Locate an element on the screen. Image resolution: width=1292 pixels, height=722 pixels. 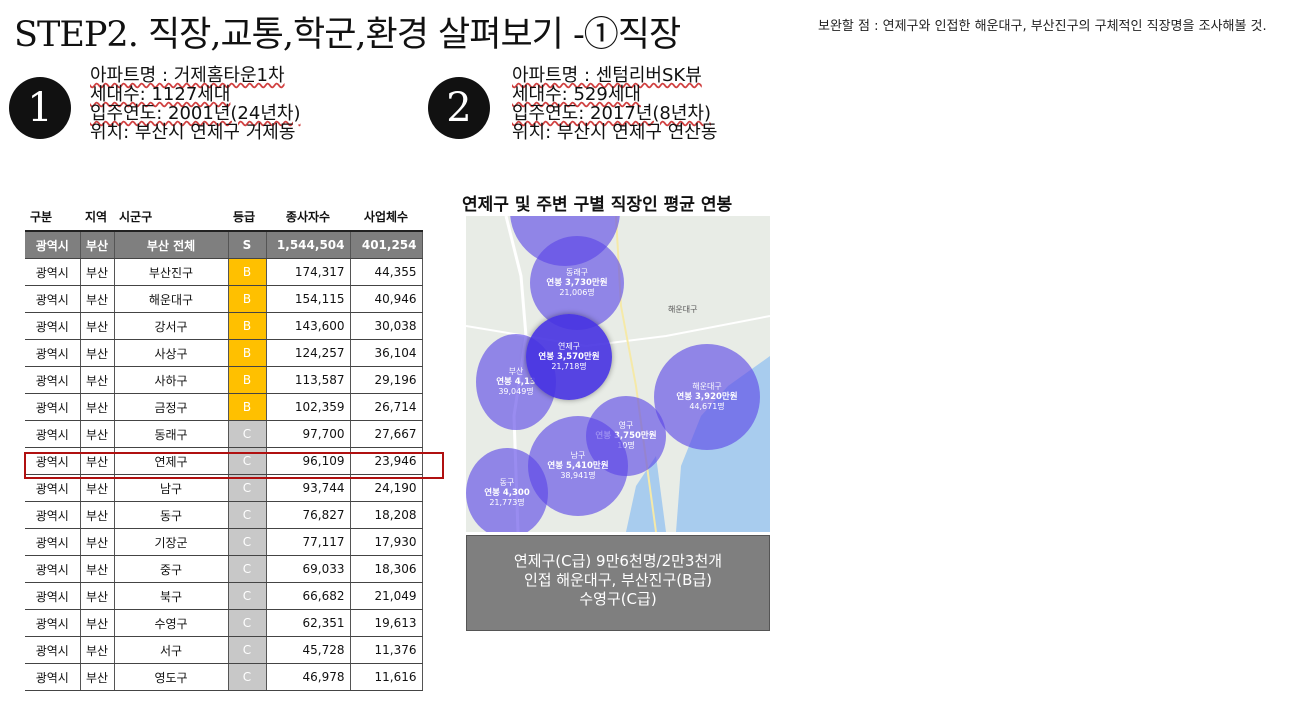
cell-businesses: 40,946 is located at coordinates (386, 299).